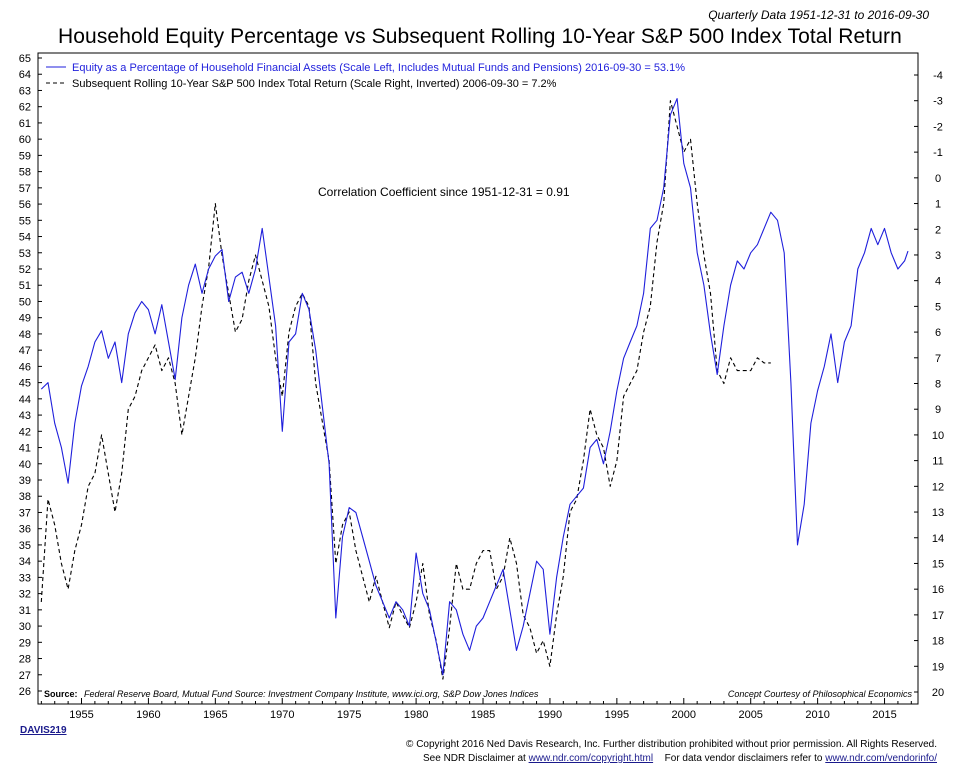 This screenshot has width=957, height=768. Describe the element at coordinates (25, 513) in the screenshot. I see `left-tick-label: 37` at that location.